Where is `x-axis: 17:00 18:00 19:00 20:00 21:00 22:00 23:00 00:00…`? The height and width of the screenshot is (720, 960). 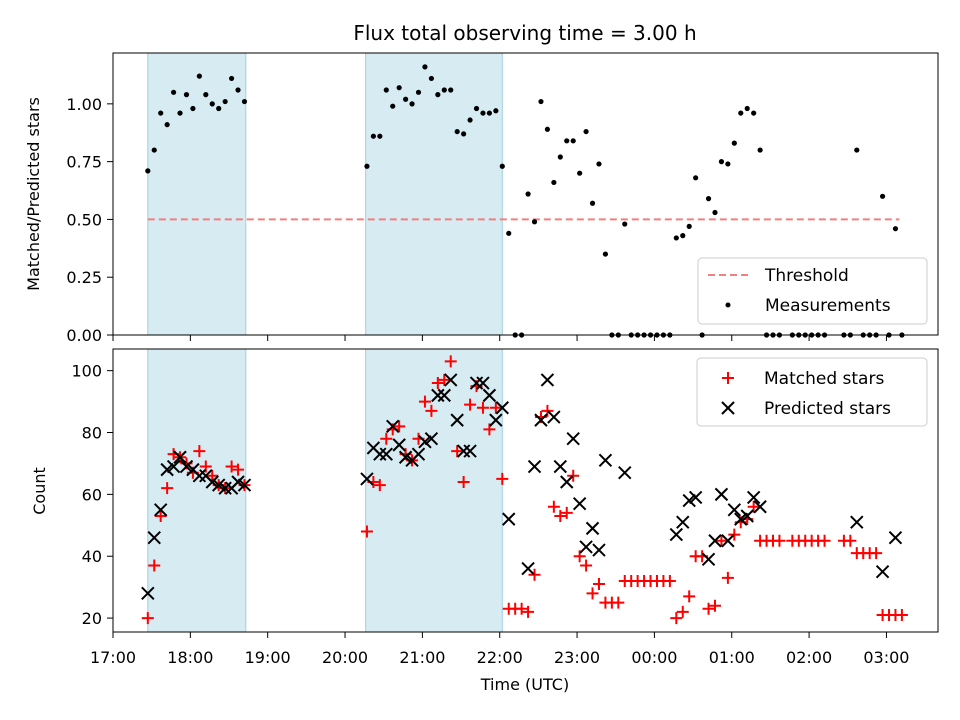
x-axis: 17:00 18:00 19:00 20:00 21:00 22:00 23:00 00:00… is located at coordinates (499, 649).